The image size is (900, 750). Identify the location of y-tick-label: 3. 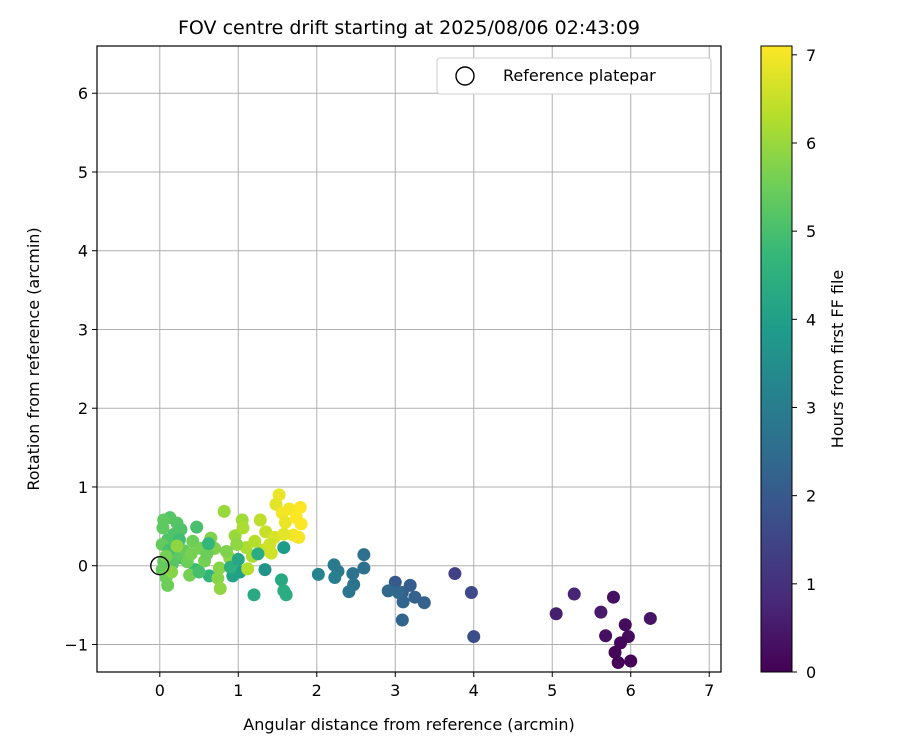
(83, 329).